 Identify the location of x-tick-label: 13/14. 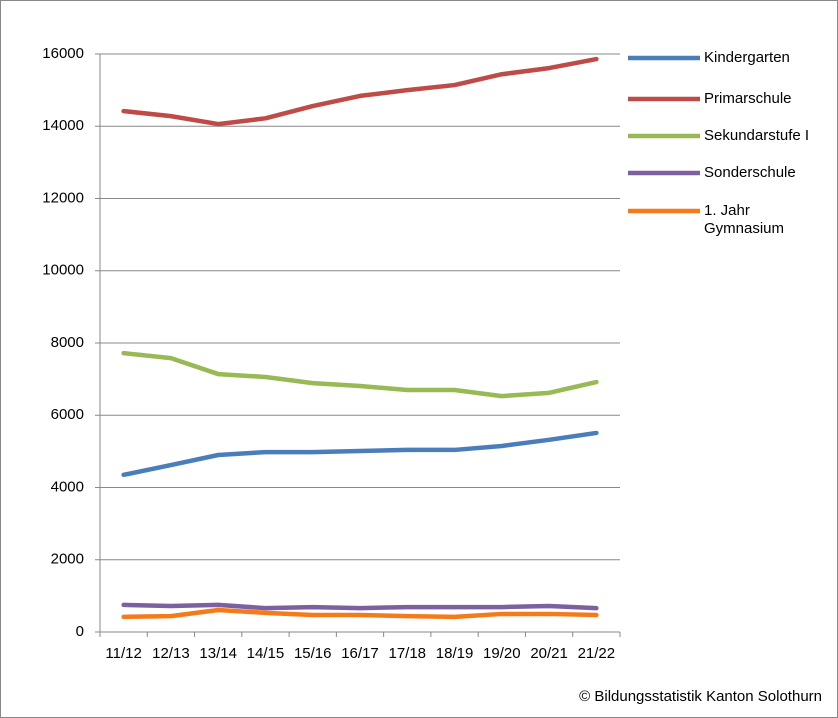
(218, 653).